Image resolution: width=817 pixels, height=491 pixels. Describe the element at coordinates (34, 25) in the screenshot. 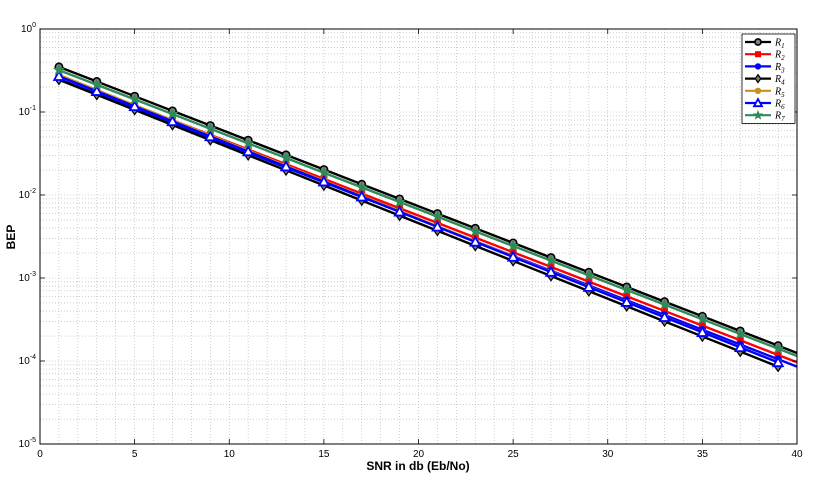

I see `y-tick-exponent: 0` at that location.